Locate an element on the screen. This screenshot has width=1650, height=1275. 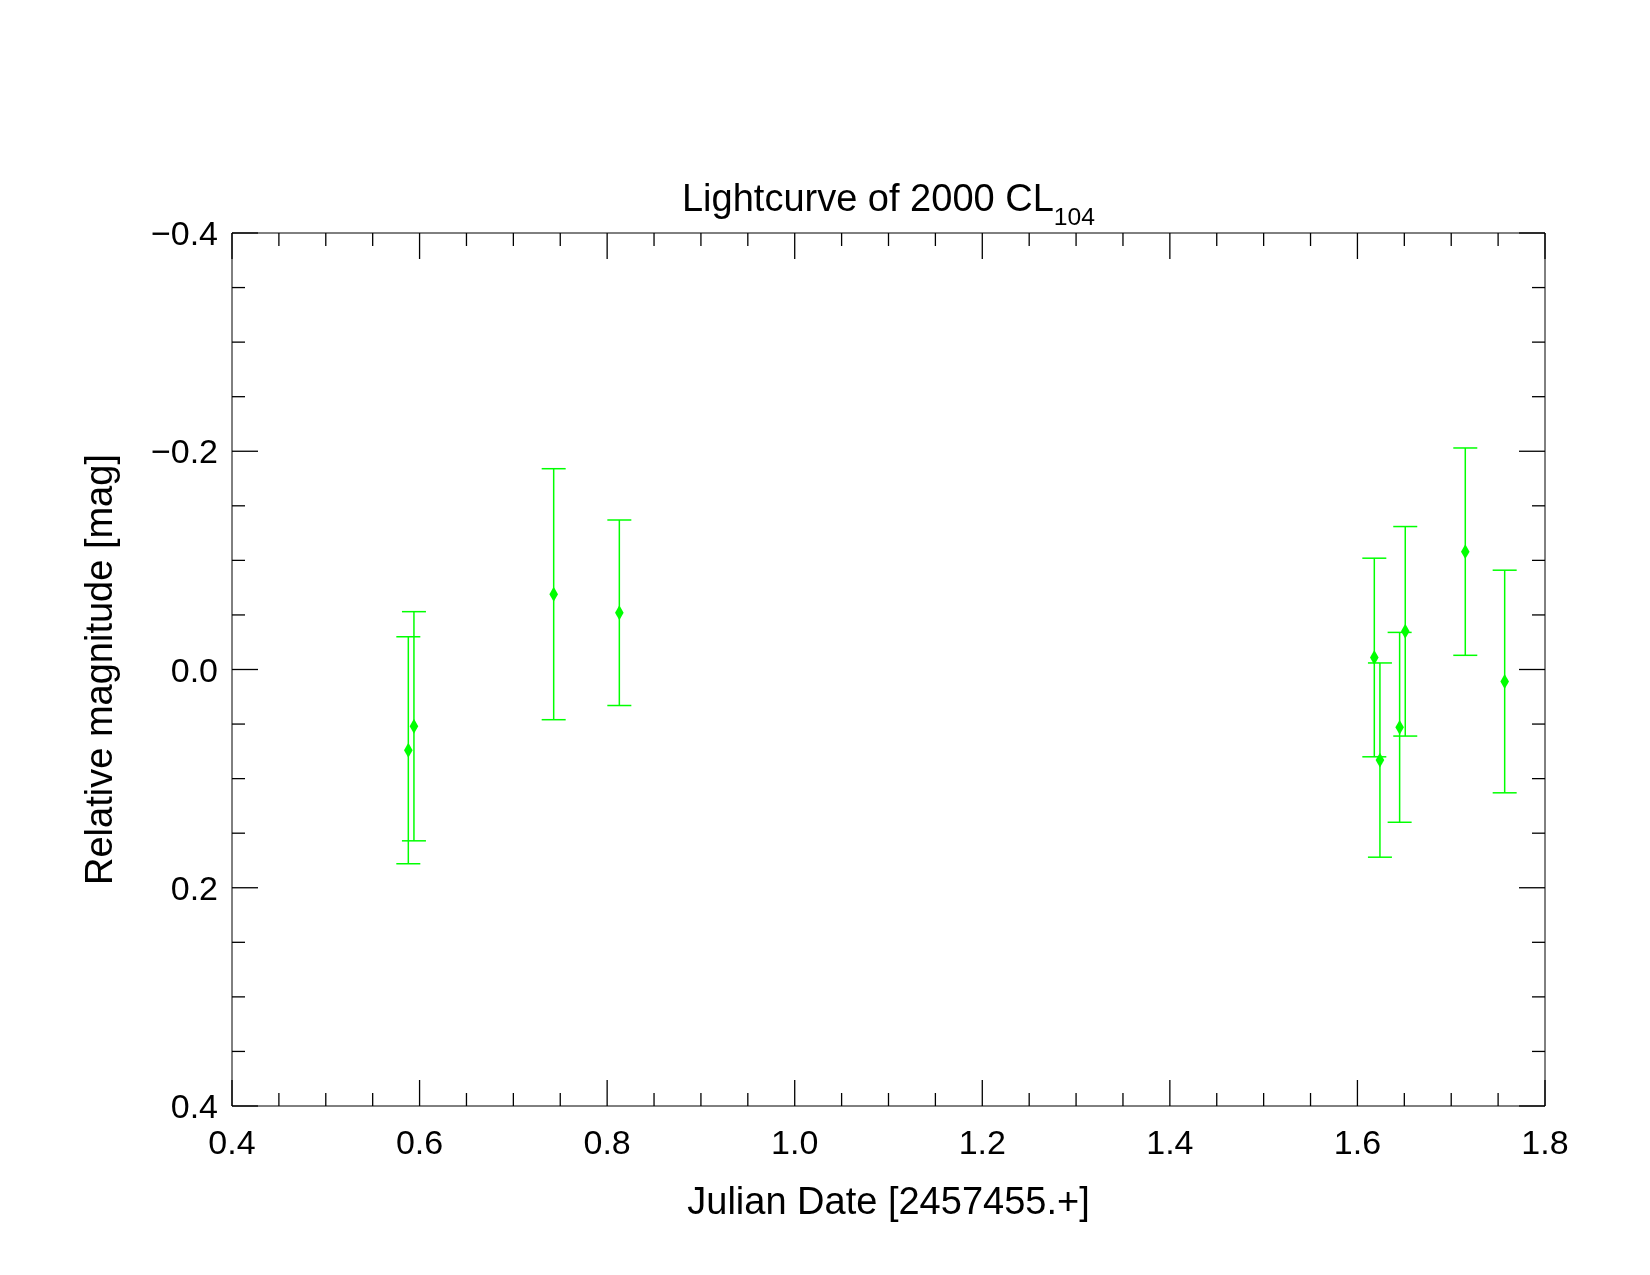
y-tick-label: −0.2 is located at coordinates (184, 451).